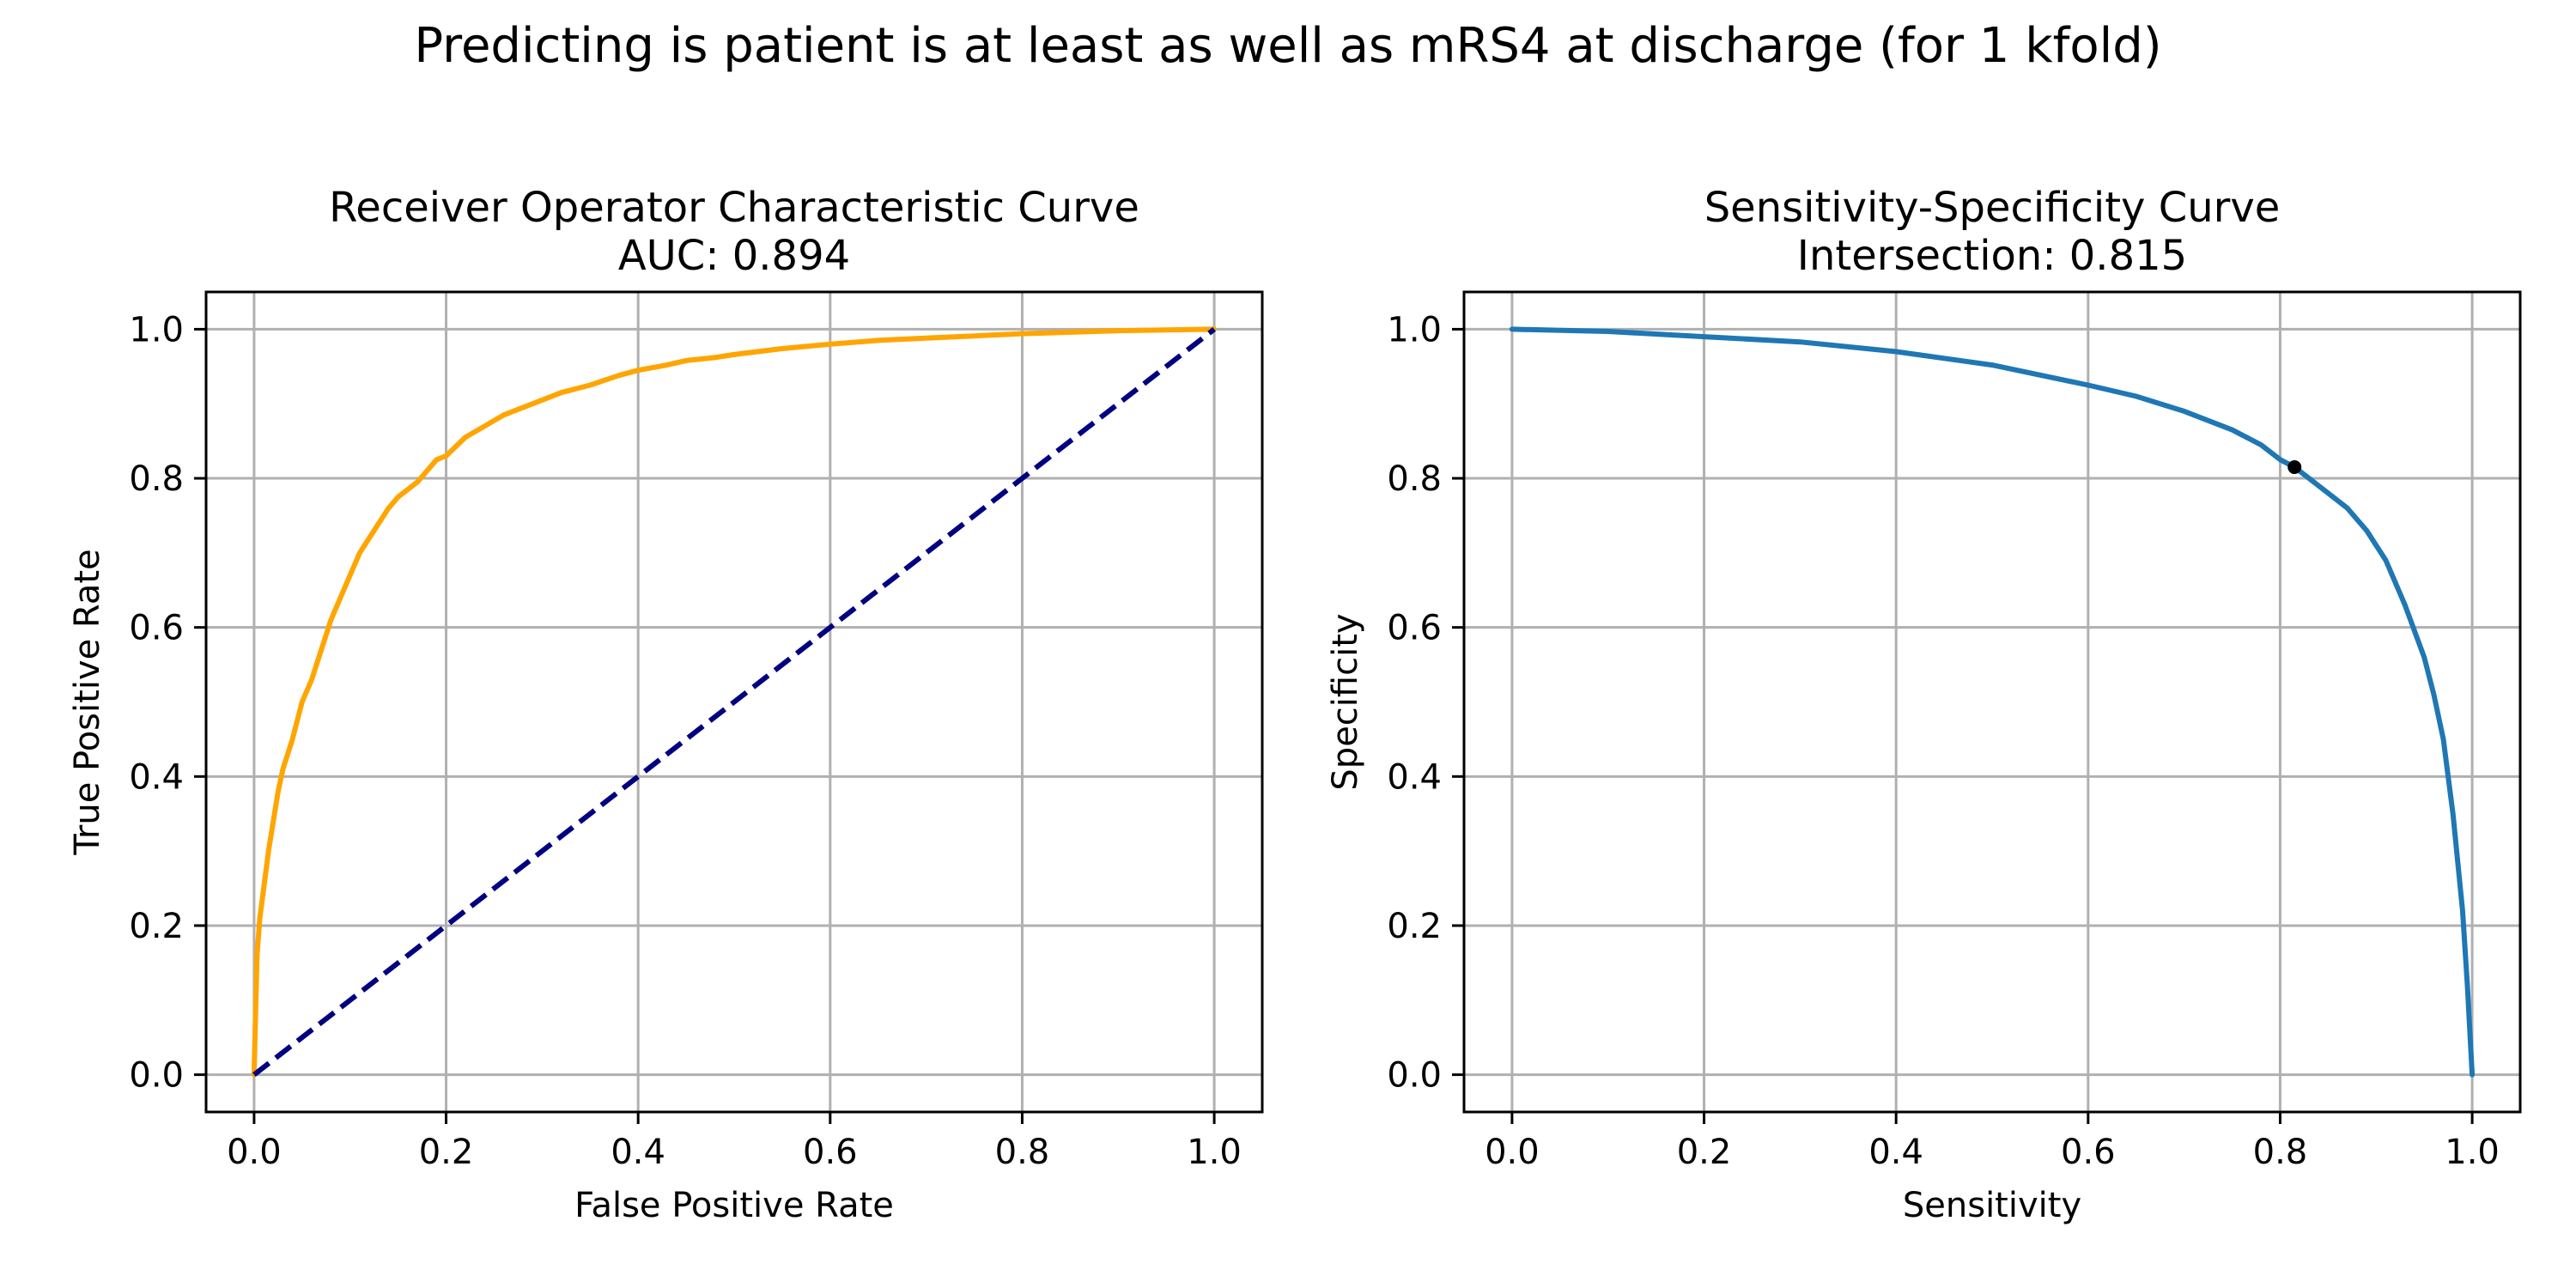 This screenshot has height=1288, width=2576. What do you see at coordinates (734, 256) in the screenshot?
I see `chart-0-subtitle: AUC: 0.894` at bounding box center [734, 256].